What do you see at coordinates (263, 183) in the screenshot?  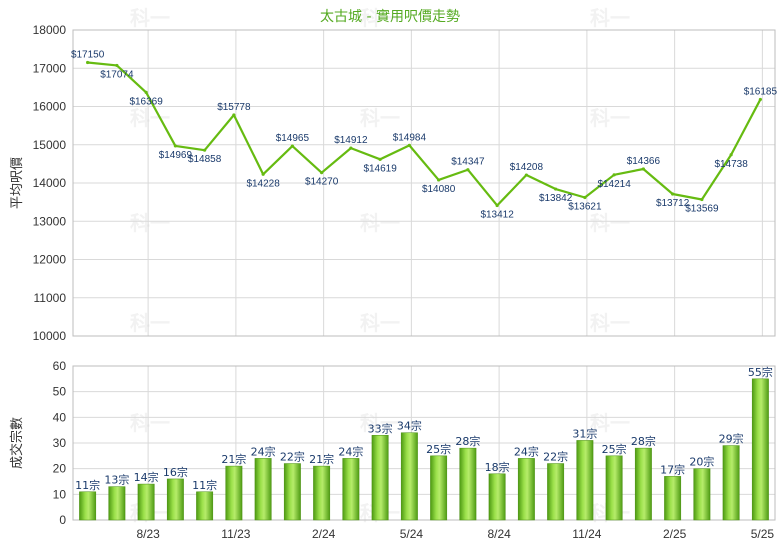 I see `price-data-label: $14228` at bounding box center [263, 183].